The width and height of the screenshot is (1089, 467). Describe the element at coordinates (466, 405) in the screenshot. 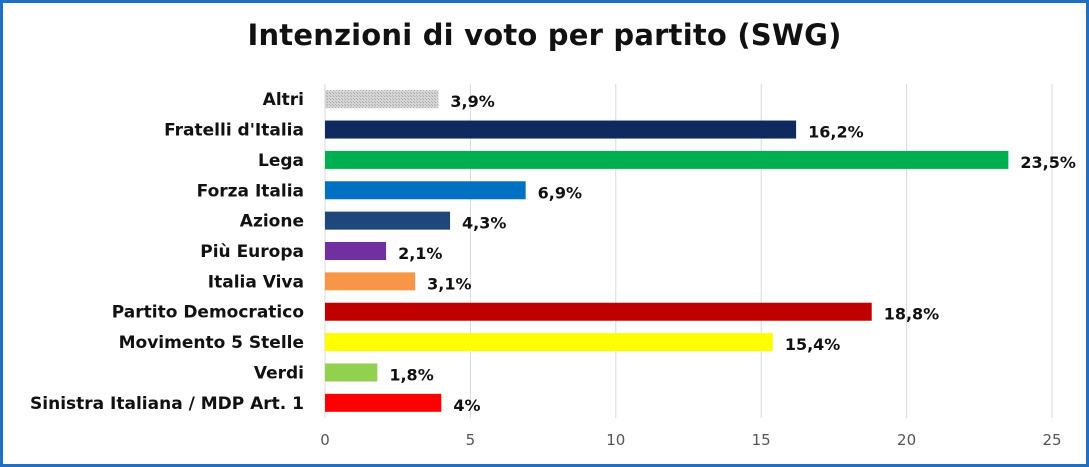

I see `data-label: 4%` at that location.